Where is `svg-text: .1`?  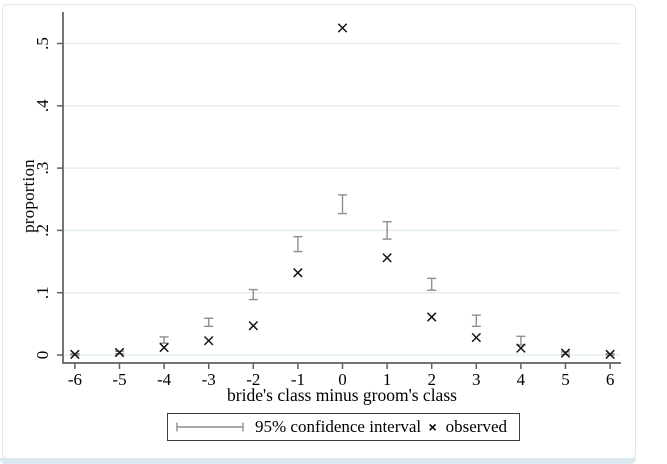 svg-text: .1 is located at coordinates (42, 292).